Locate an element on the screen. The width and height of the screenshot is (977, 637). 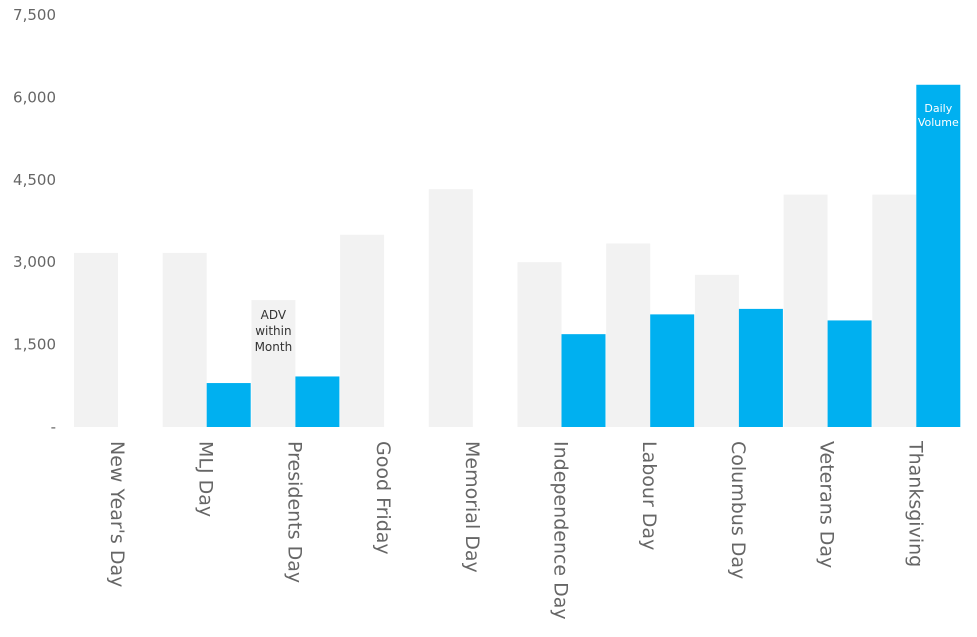
series-label-adv: Month is located at coordinates (274, 347).